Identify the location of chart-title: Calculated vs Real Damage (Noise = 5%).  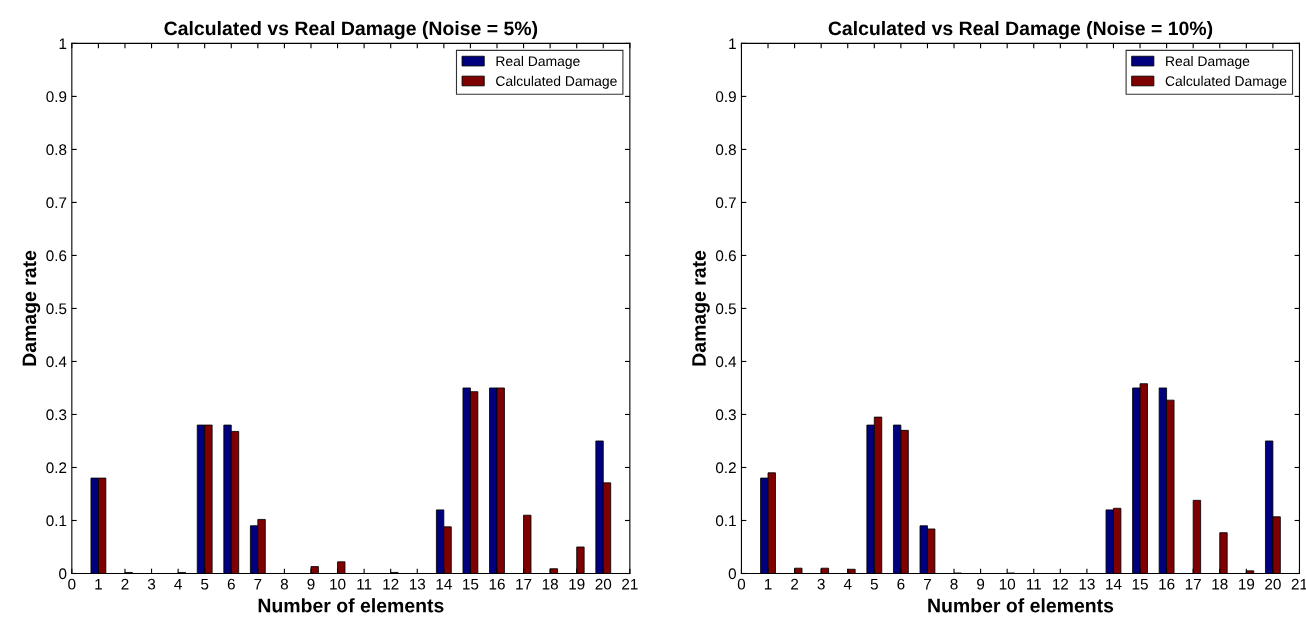
(351, 30).